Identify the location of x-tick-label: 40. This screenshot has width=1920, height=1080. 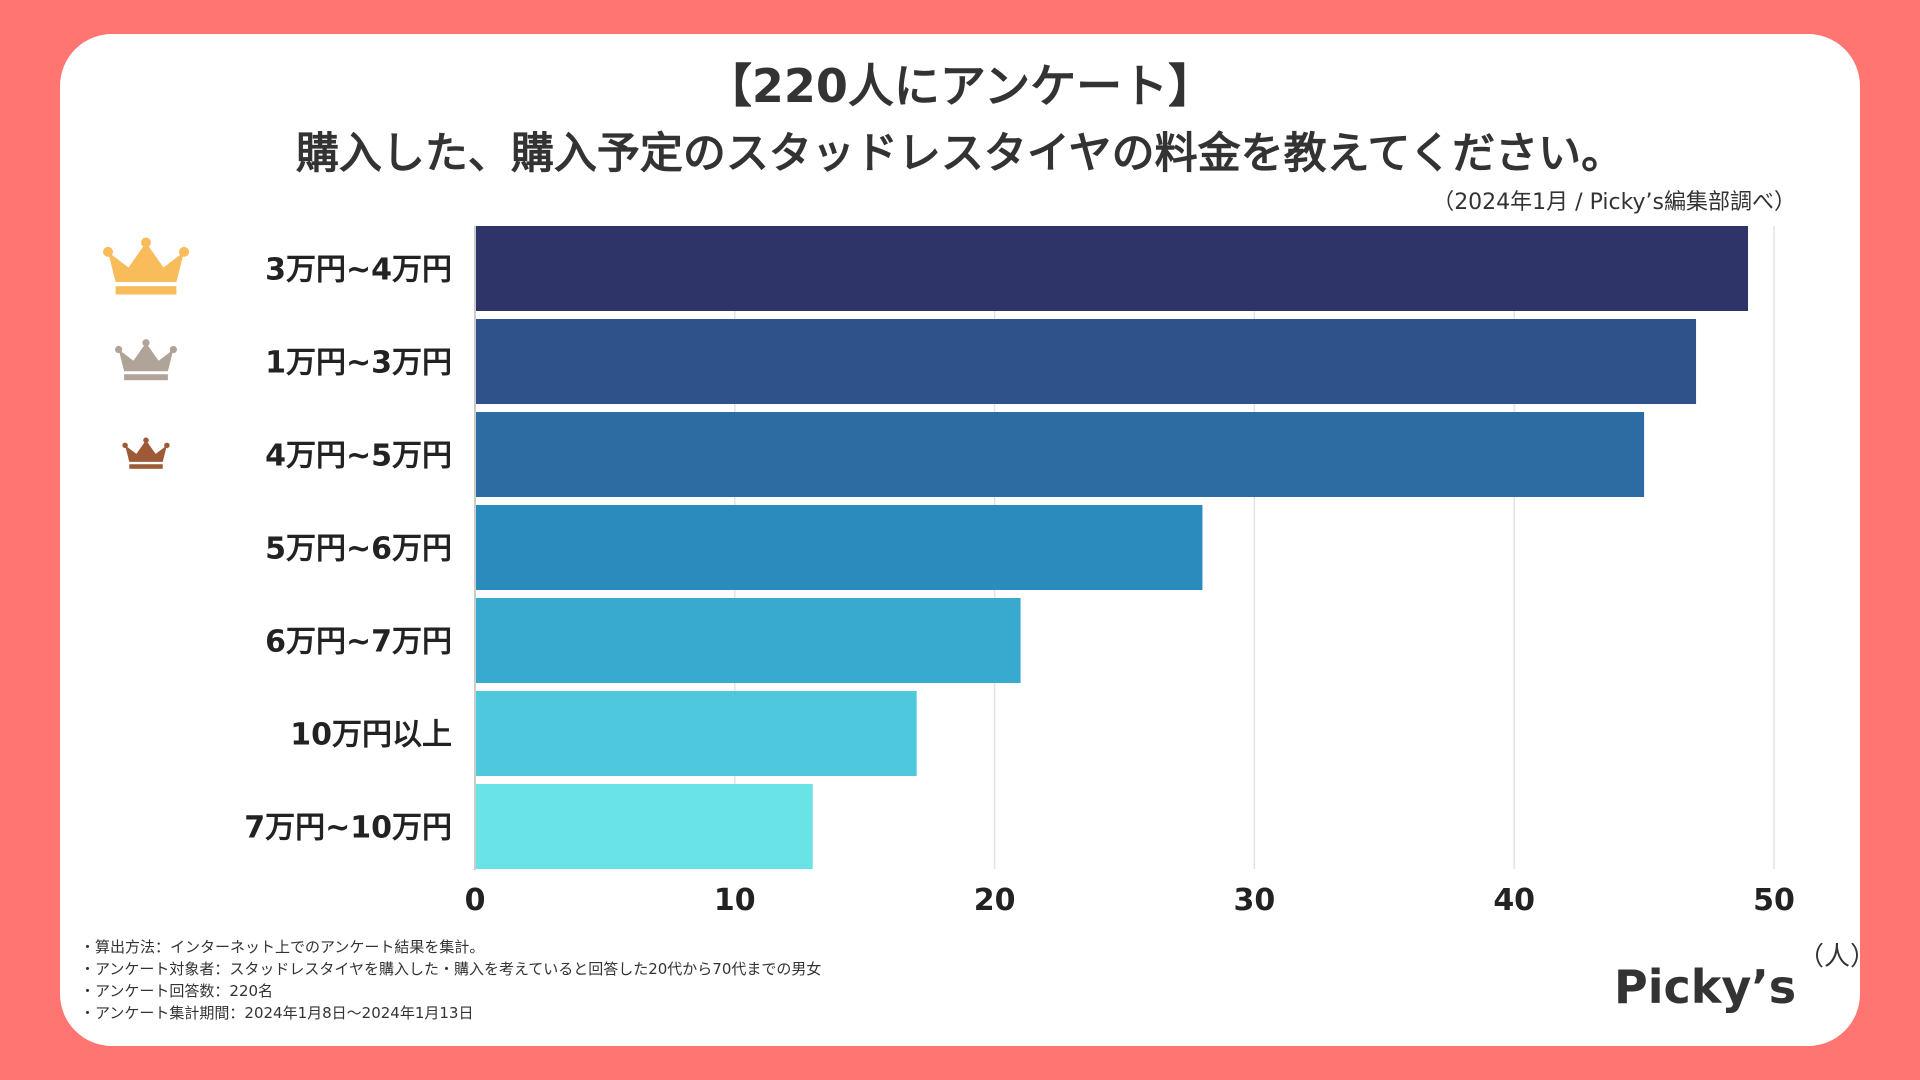
(1514, 900).